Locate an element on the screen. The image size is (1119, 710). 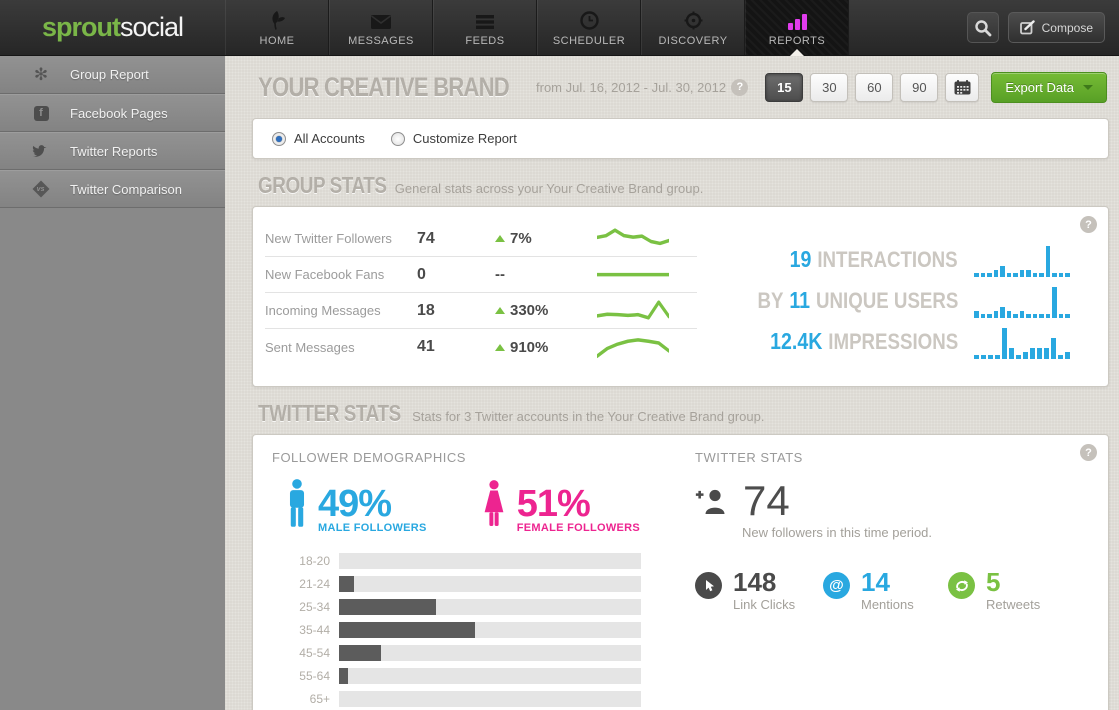
compose-button: Compose is located at coordinates (1056, 27).